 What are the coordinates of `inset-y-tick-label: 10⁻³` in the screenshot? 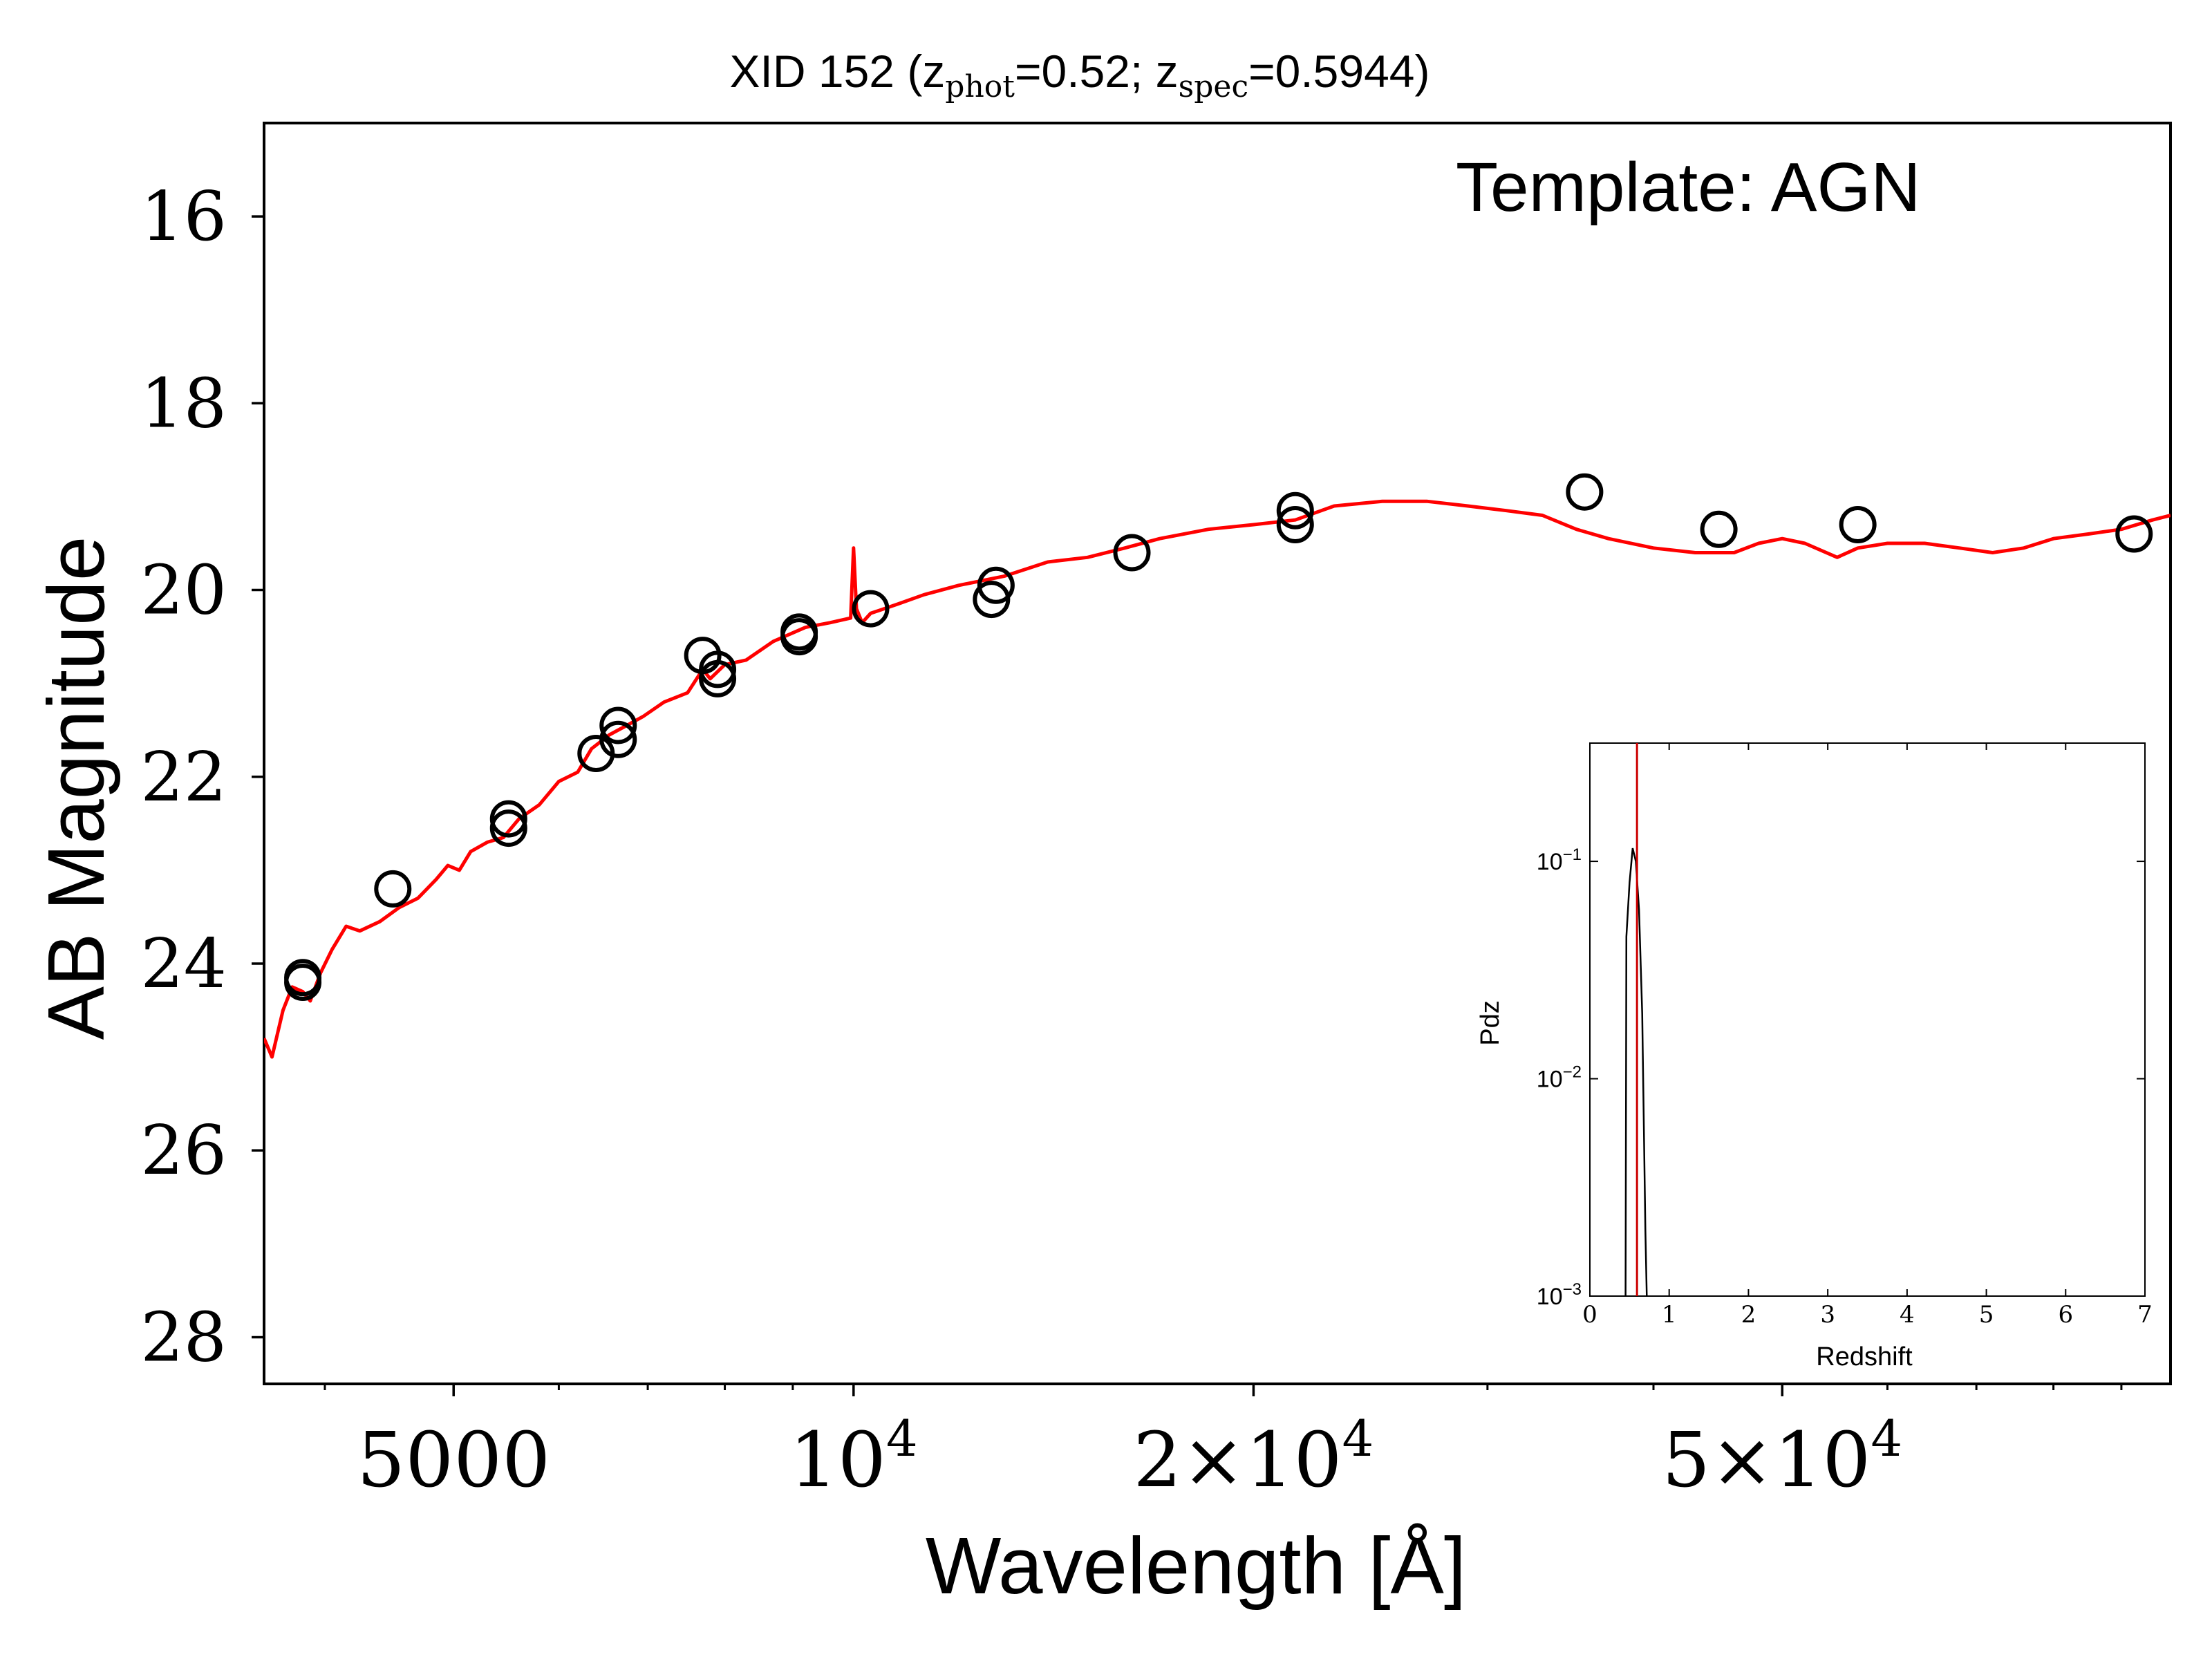 It's located at (1559, 1295).